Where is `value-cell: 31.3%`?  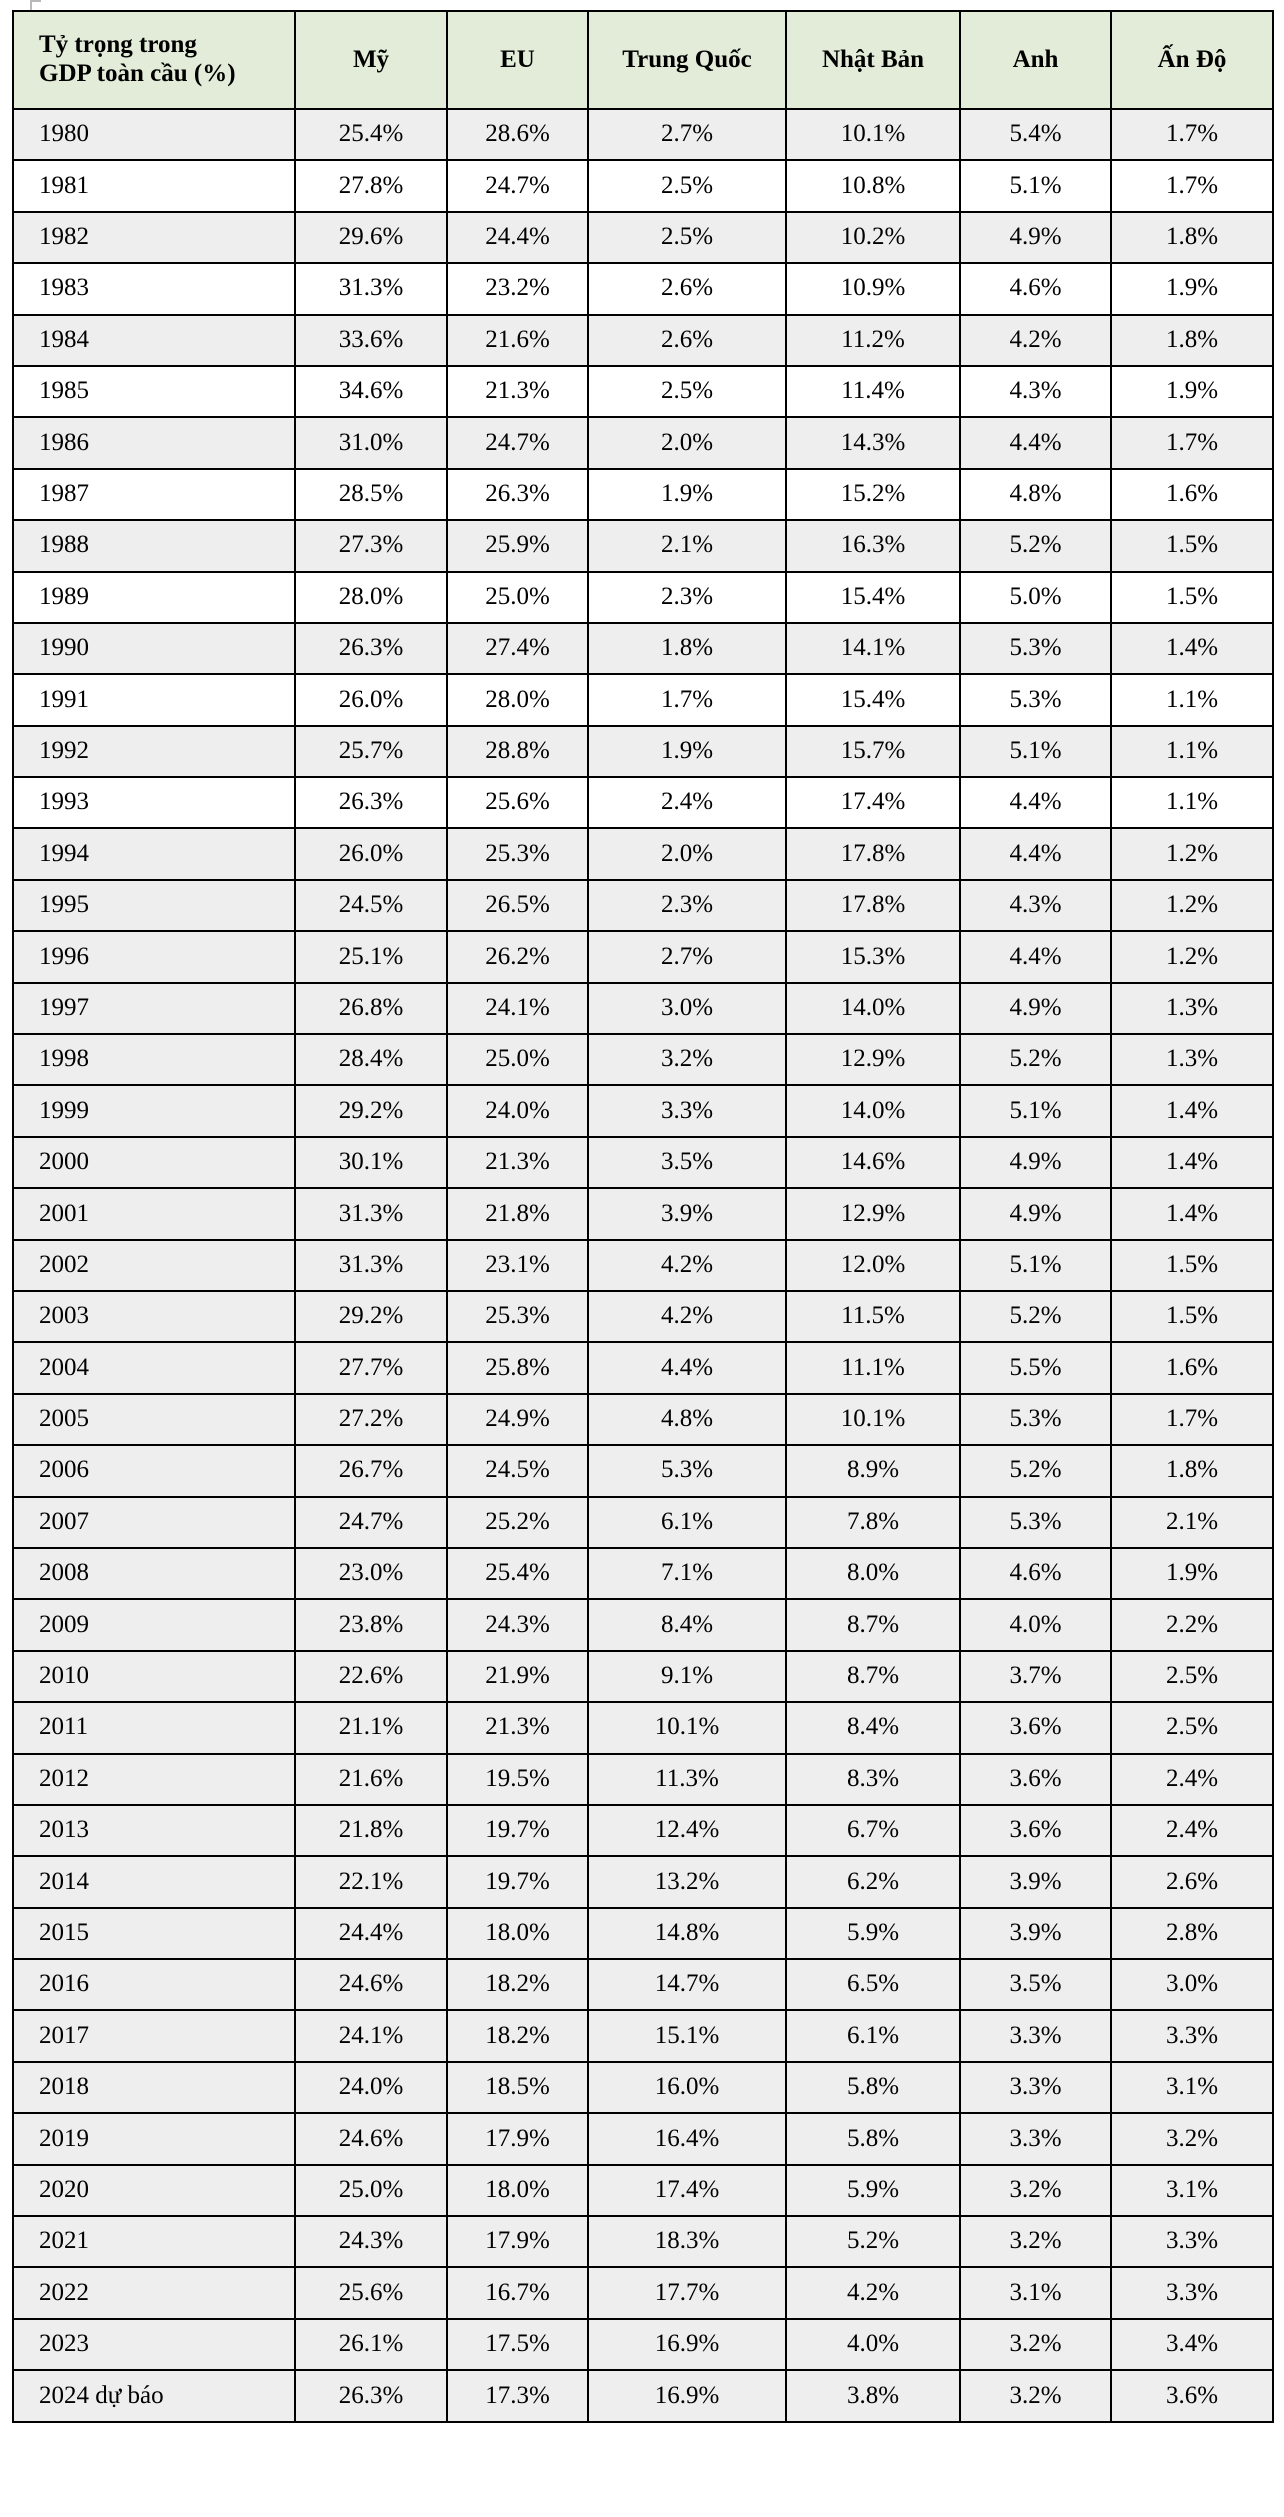
value-cell: 31.3% is located at coordinates (371, 1214).